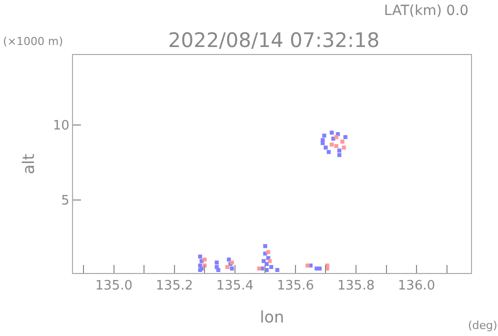 This screenshot has width=498, height=336. Describe the element at coordinates (356, 286) in the screenshot. I see `x-tick-label: 135.8` at that location.